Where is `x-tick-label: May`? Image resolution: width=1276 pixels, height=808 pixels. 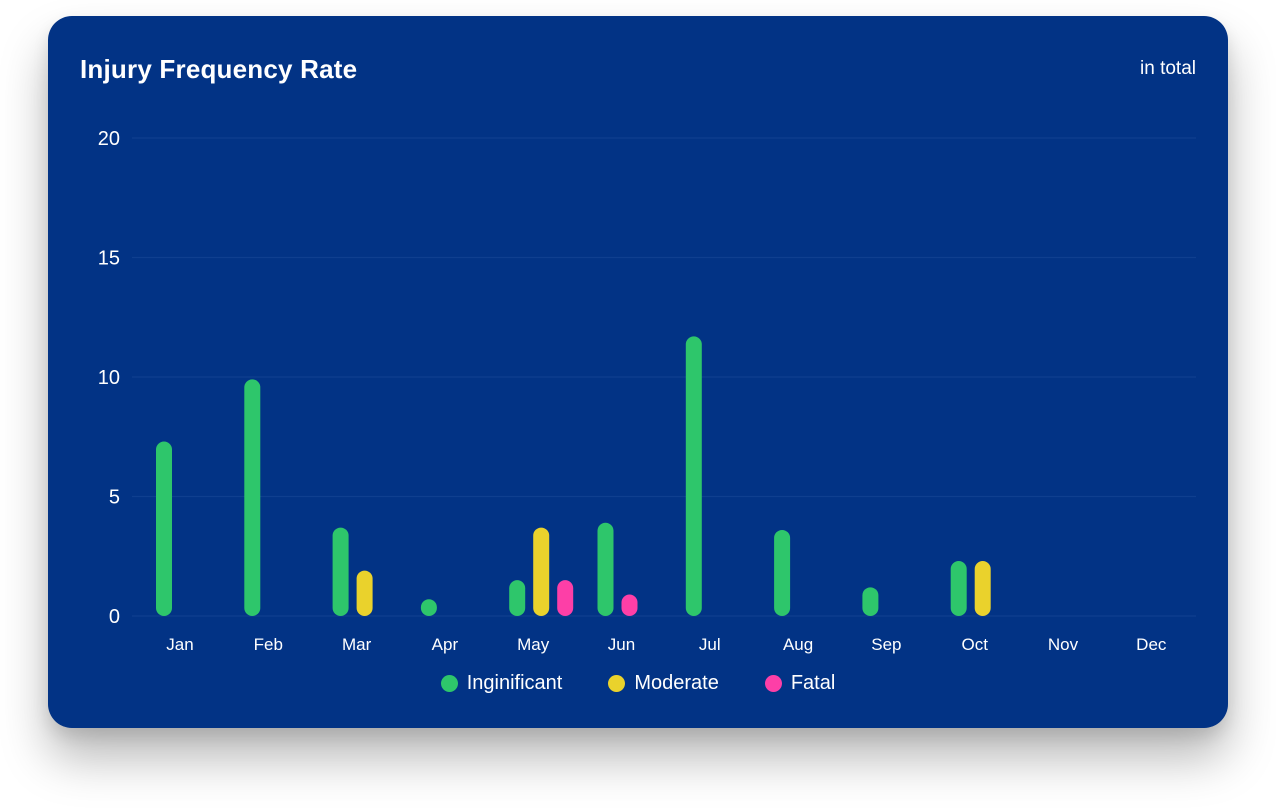
x-tick-label: May is located at coordinates (533, 644).